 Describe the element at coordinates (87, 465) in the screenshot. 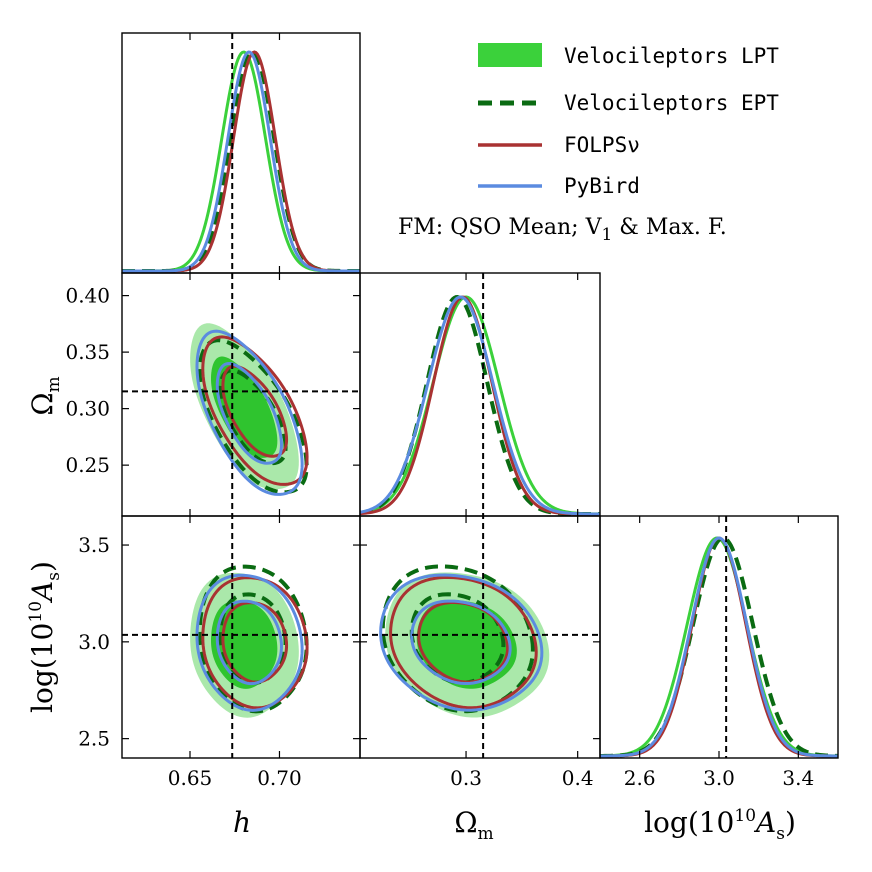

I see `y-tick-label-om-0: 0.25` at that location.